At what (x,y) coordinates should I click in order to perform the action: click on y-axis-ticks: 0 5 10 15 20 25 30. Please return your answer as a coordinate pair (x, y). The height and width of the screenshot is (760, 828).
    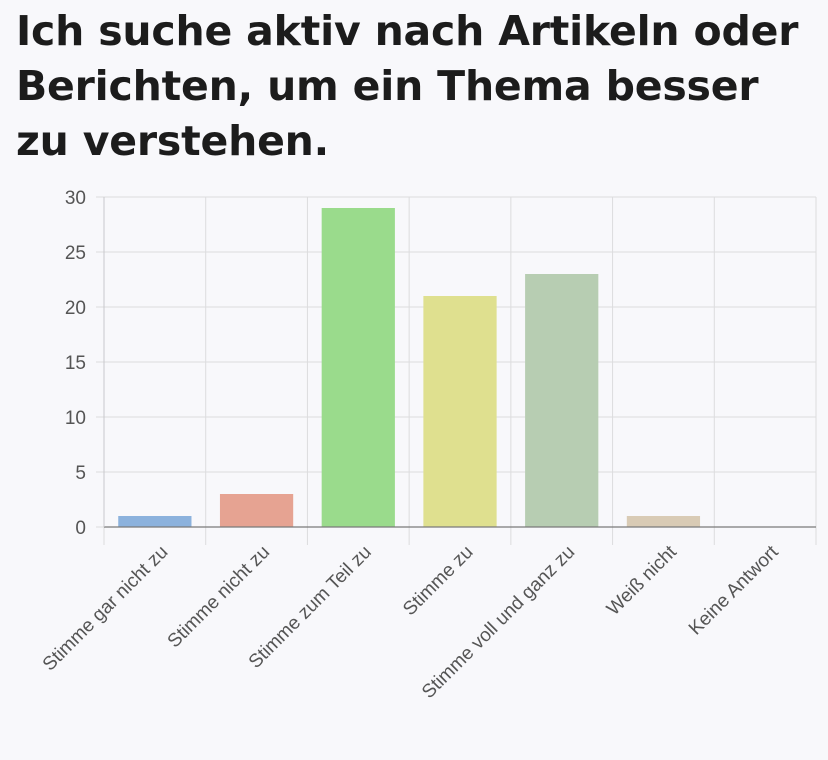
    Looking at the image, I should click on (75, 363).